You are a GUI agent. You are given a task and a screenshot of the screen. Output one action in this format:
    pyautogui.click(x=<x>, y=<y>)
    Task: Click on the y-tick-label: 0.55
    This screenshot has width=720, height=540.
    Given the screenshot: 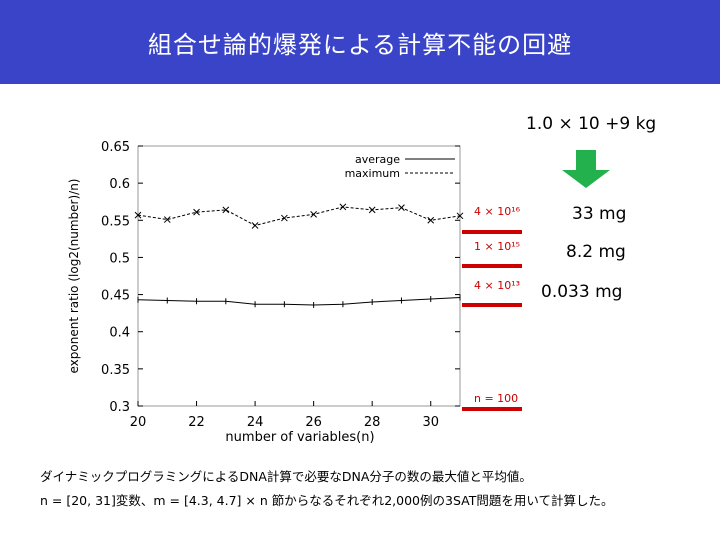 What is the action you would take?
    pyautogui.click(x=115, y=221)
    